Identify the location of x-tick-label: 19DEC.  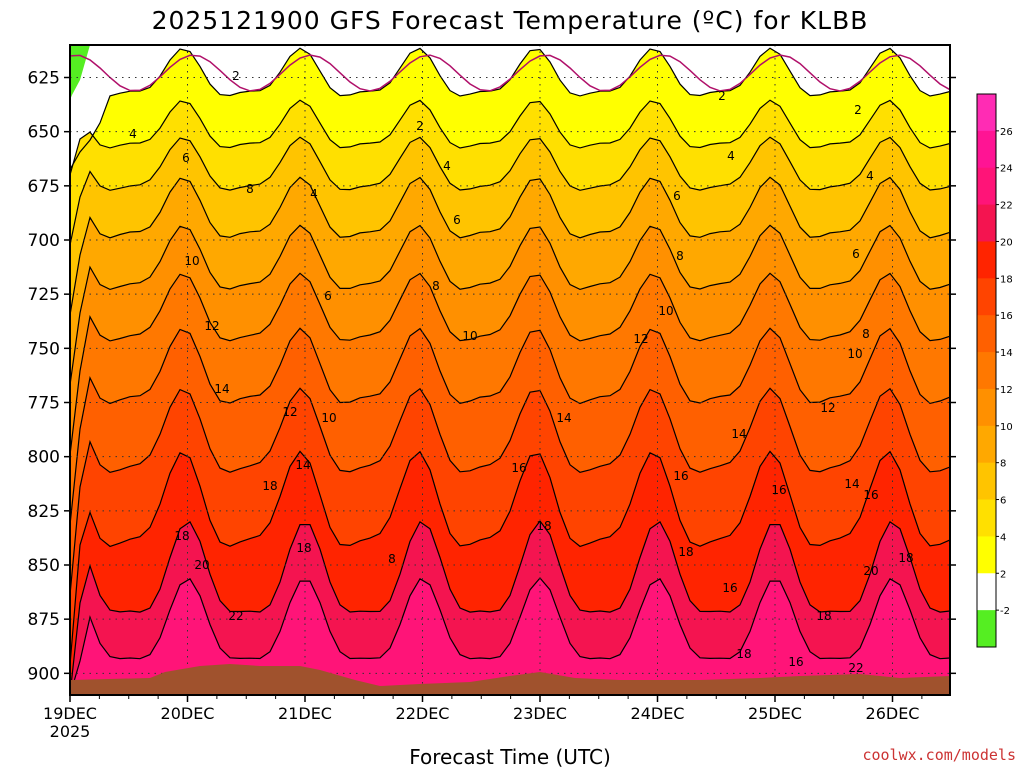
(70, 713).